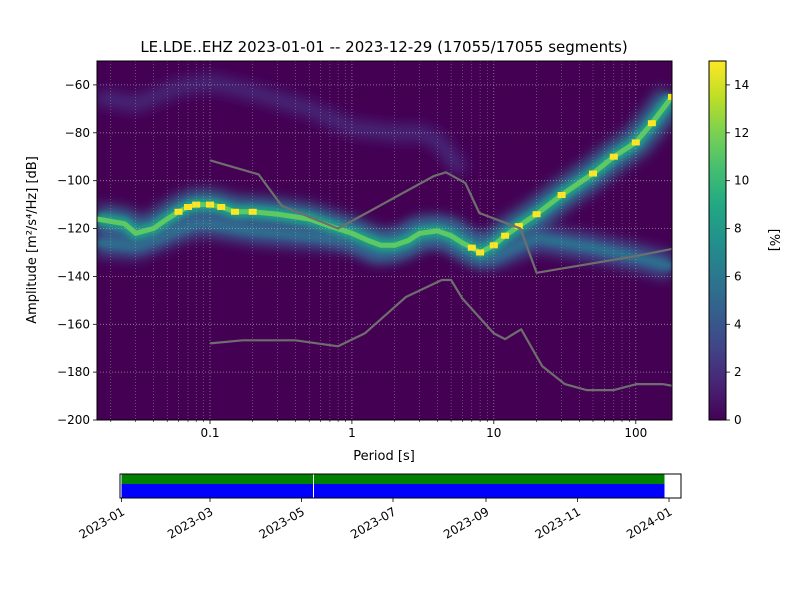 The height and width of the screenshot is (600, 800). Describe the element at coordinates (635, 433) in the screenshot. I see `x-tick-label: 100` at that location.